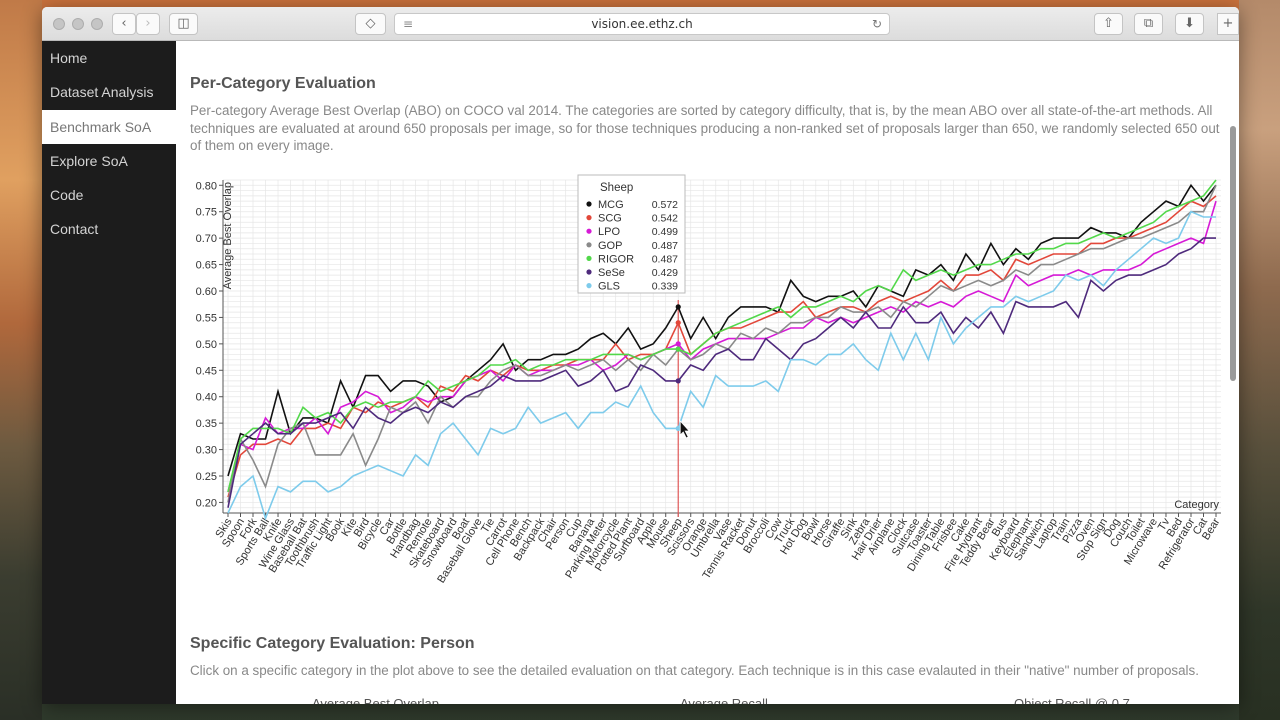 The width and height of the screenshot is (1280, 720). Describe the element at coordinates (206, 292) in the screenshot. I see `y-tick-label: 0.60` at that location.